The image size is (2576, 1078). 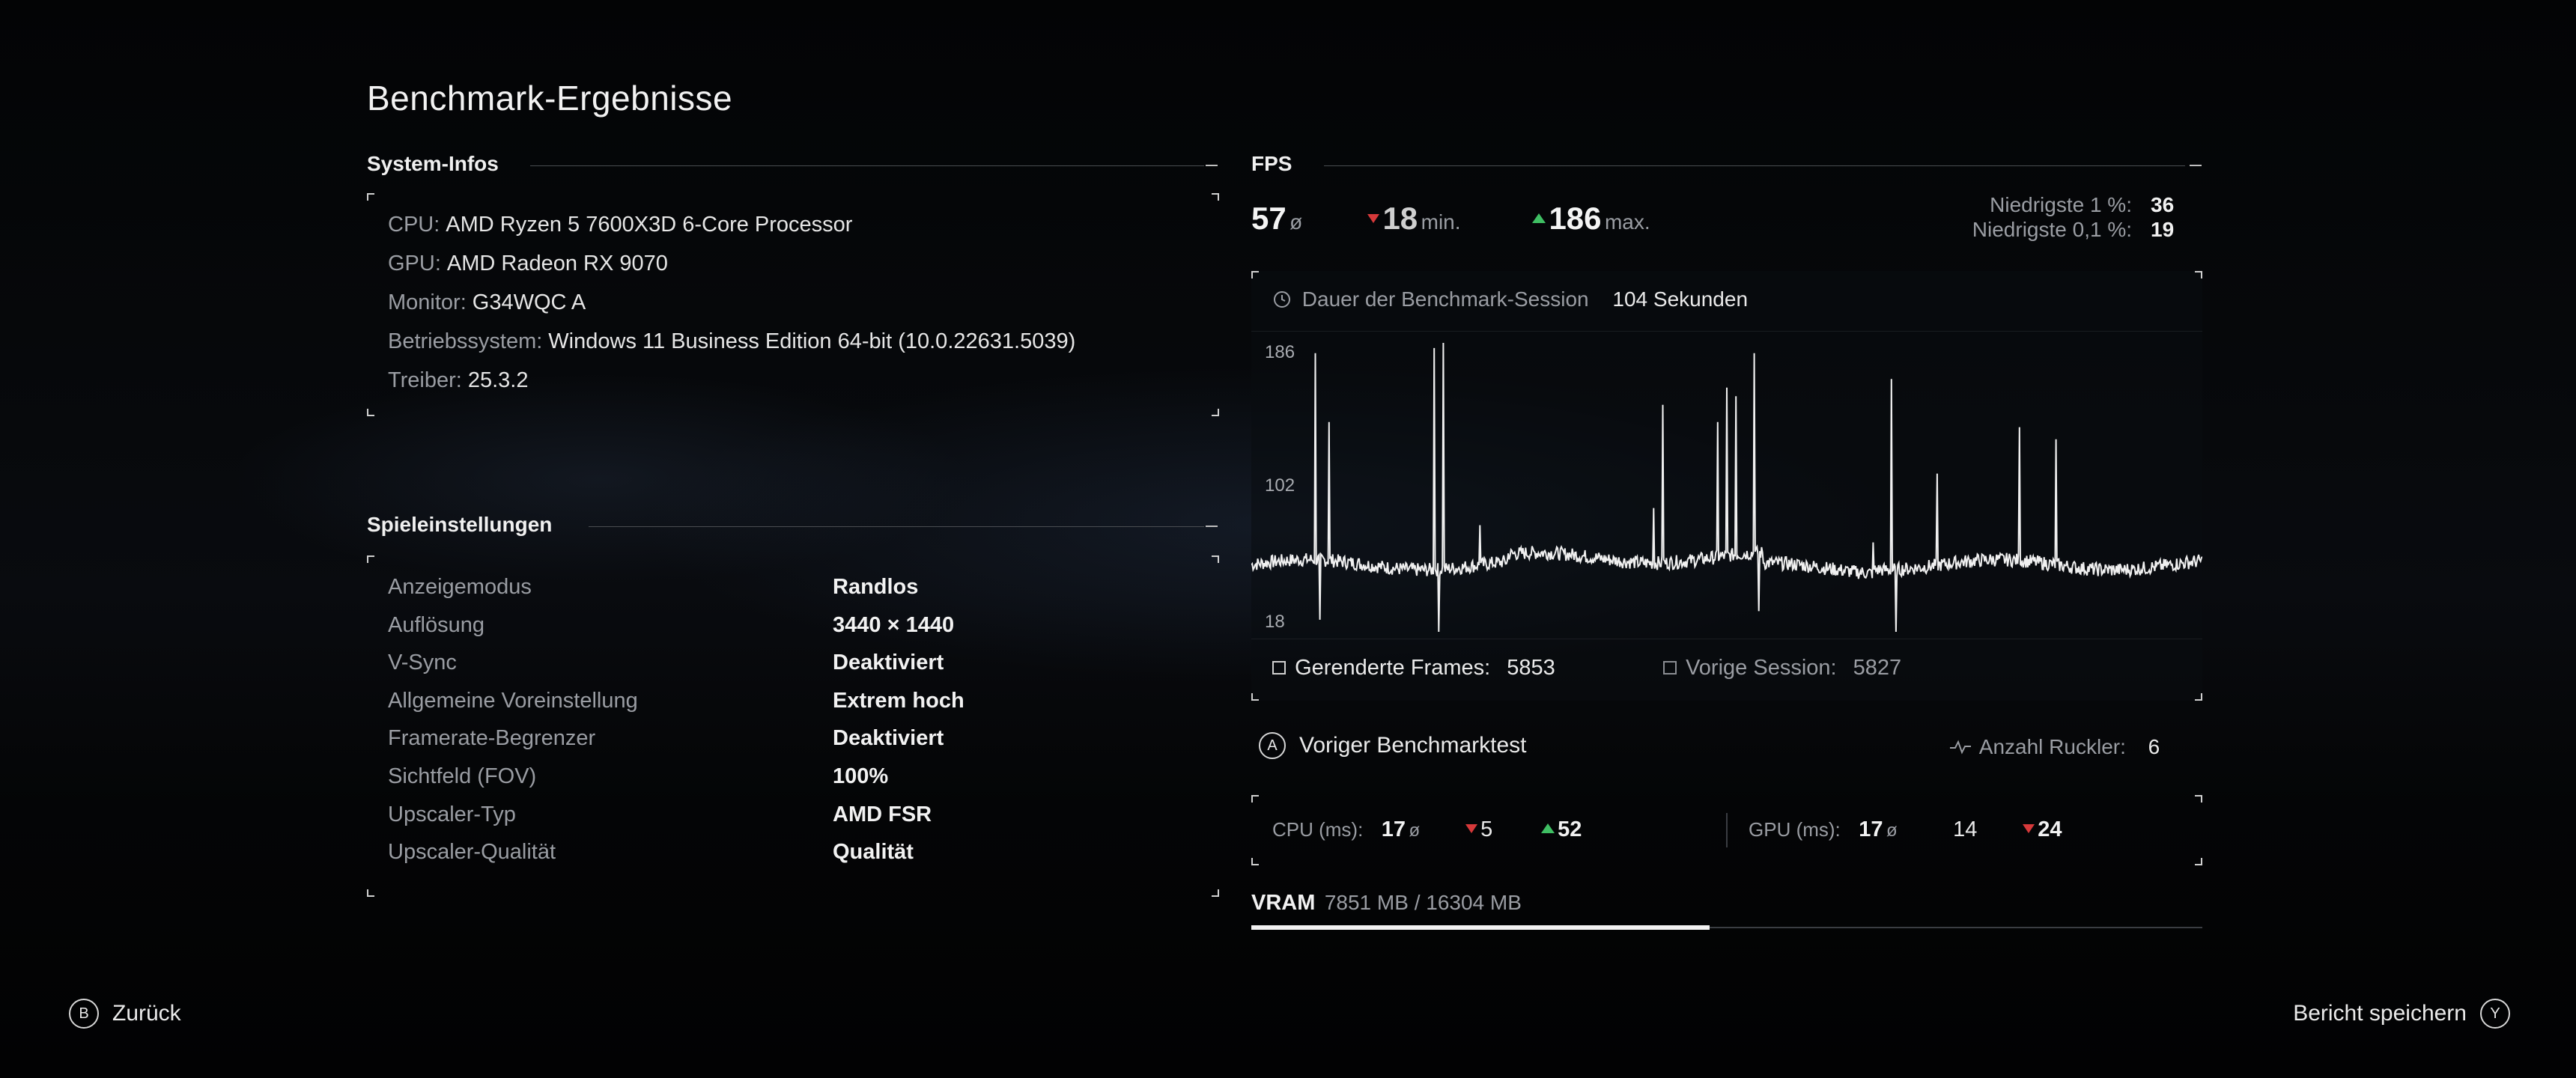 I want to click on system-info-key: Betriebssystem:, so click(x=465, y=341).